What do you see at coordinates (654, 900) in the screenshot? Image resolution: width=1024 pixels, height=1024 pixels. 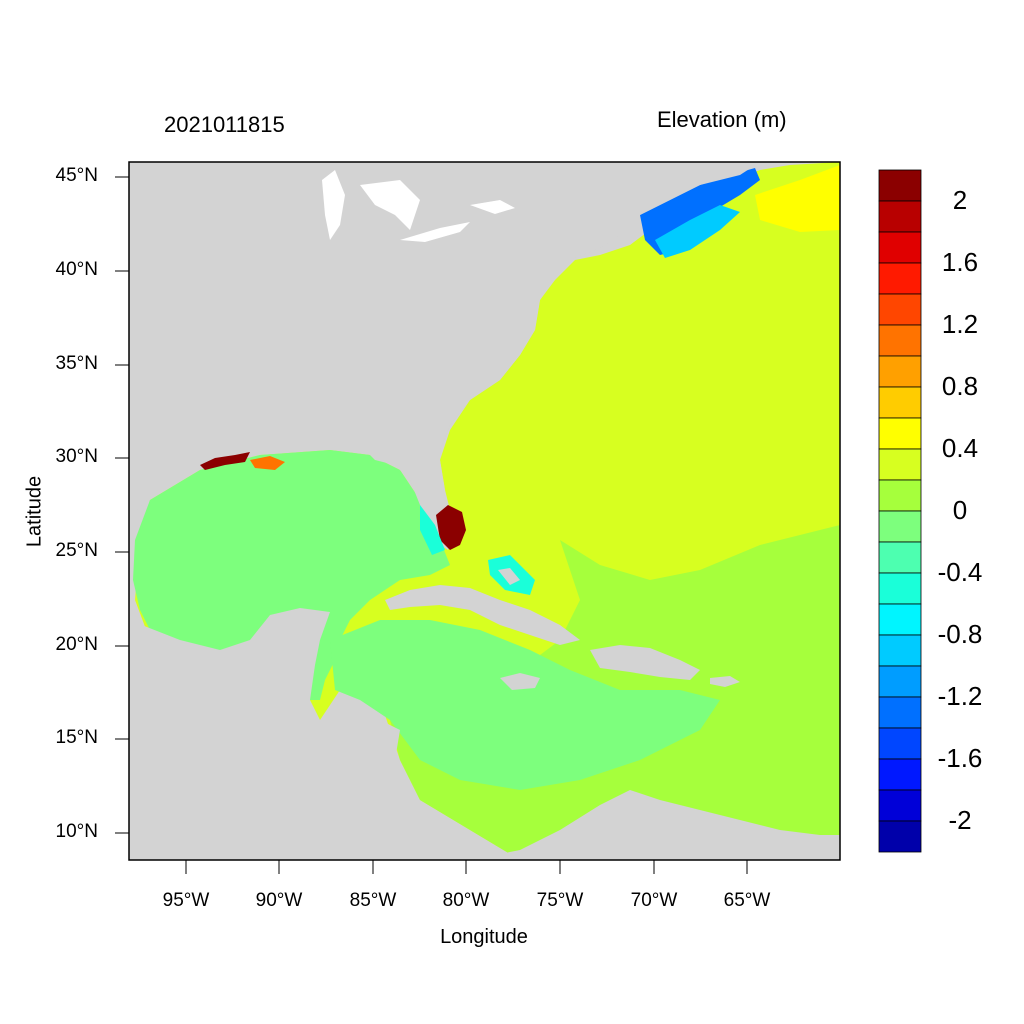 I see `x-tick-label: 70°W` at bounding box center [654, 900].